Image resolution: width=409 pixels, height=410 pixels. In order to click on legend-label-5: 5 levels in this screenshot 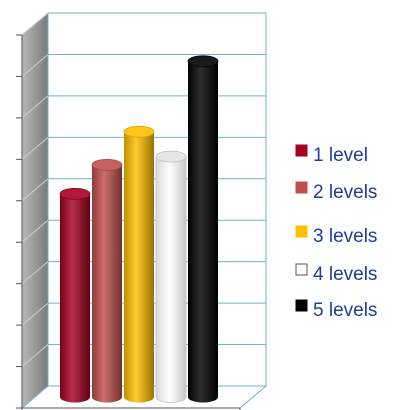, I will do `click(345, 310)`.